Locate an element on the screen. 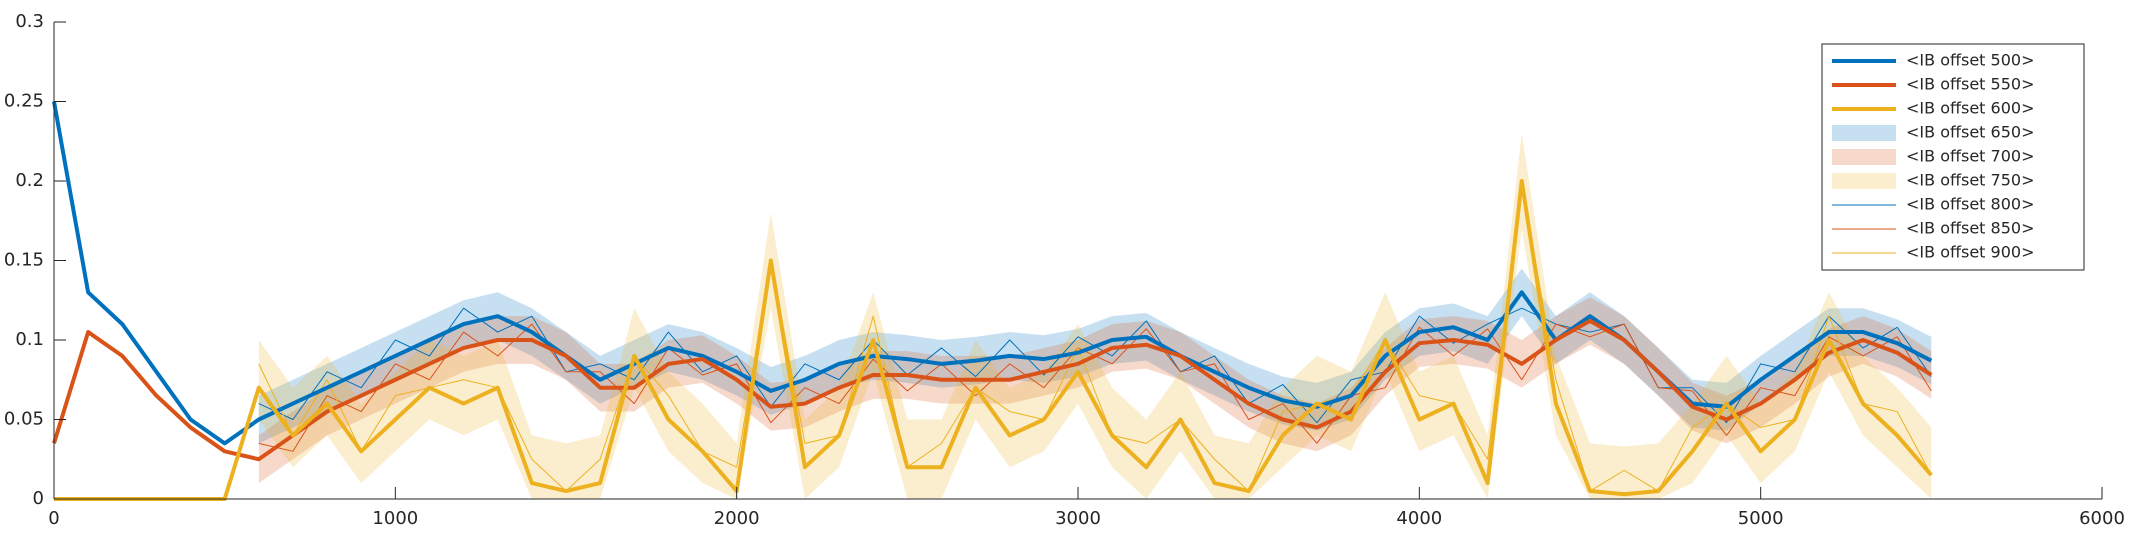 The image size is (2133, 533). y-tick-label: 0.3 is located at coordinates (29, 21).